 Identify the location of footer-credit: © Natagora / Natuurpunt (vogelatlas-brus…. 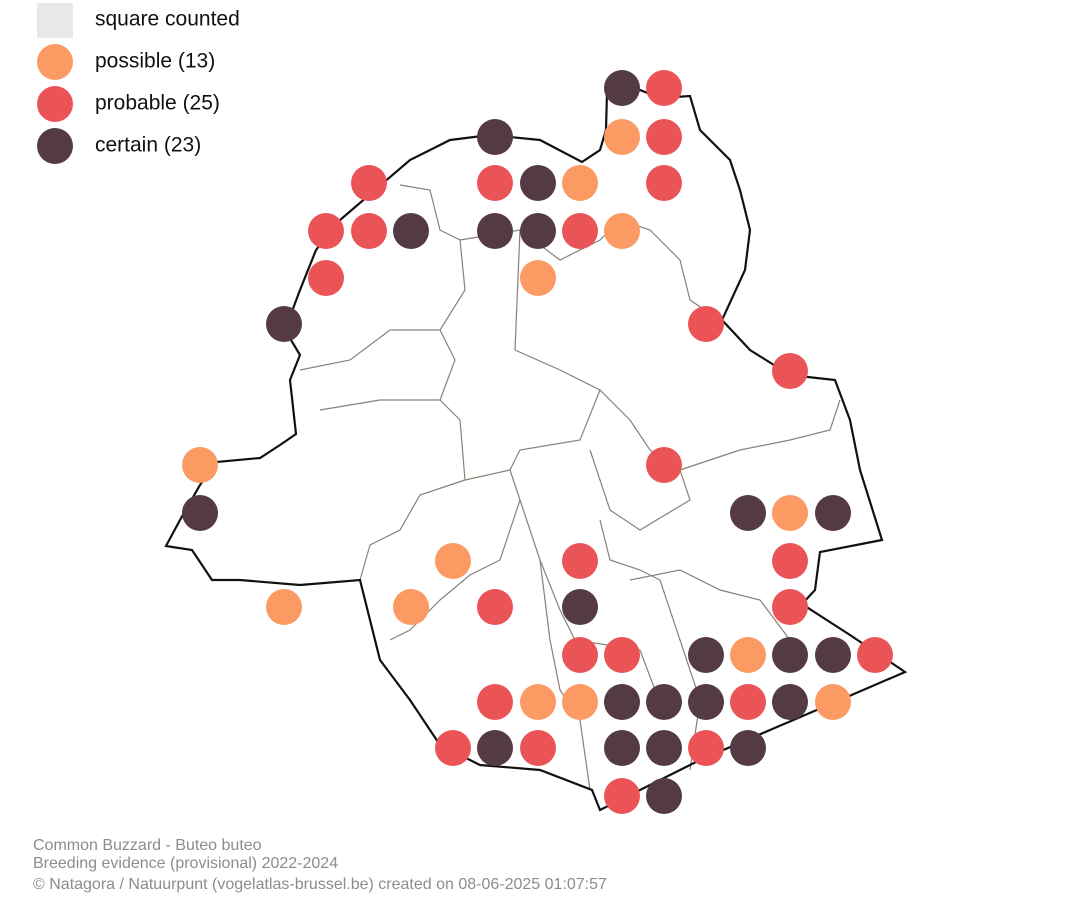
(320, 884).